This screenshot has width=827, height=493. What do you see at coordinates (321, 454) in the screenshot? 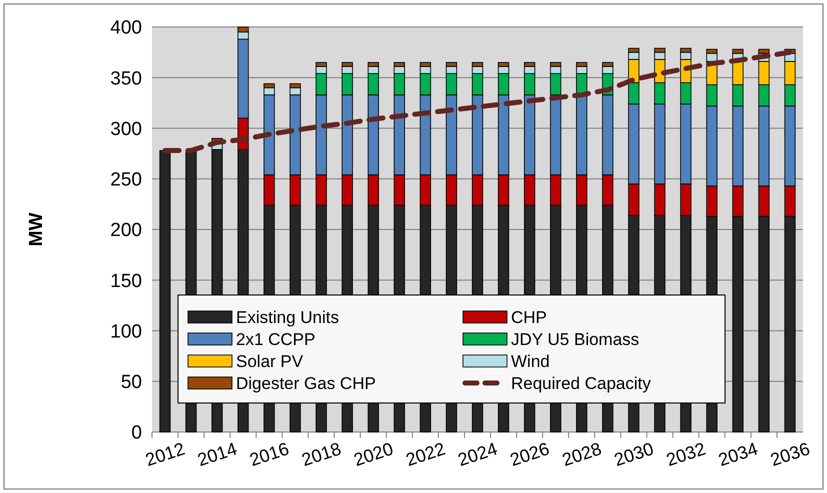
I see `x-tick-label: 2018` at bounding box center [321, 454].